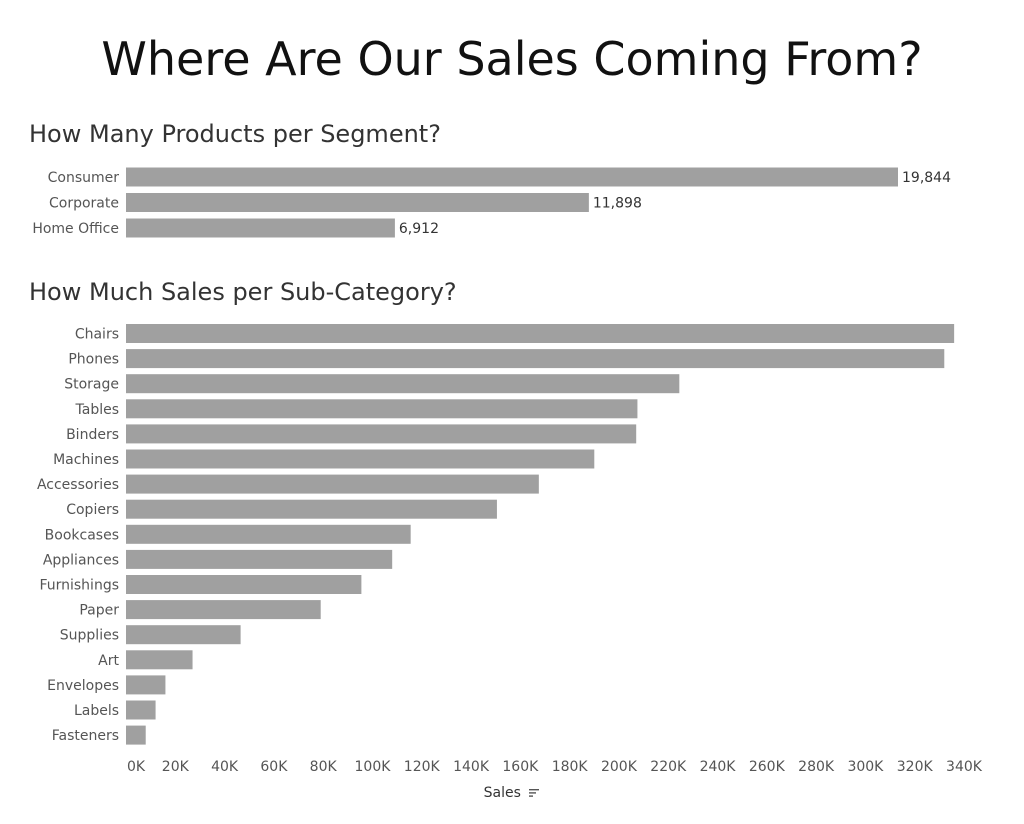  I want to click on x-tick-label: 200K, so click(619, 767).